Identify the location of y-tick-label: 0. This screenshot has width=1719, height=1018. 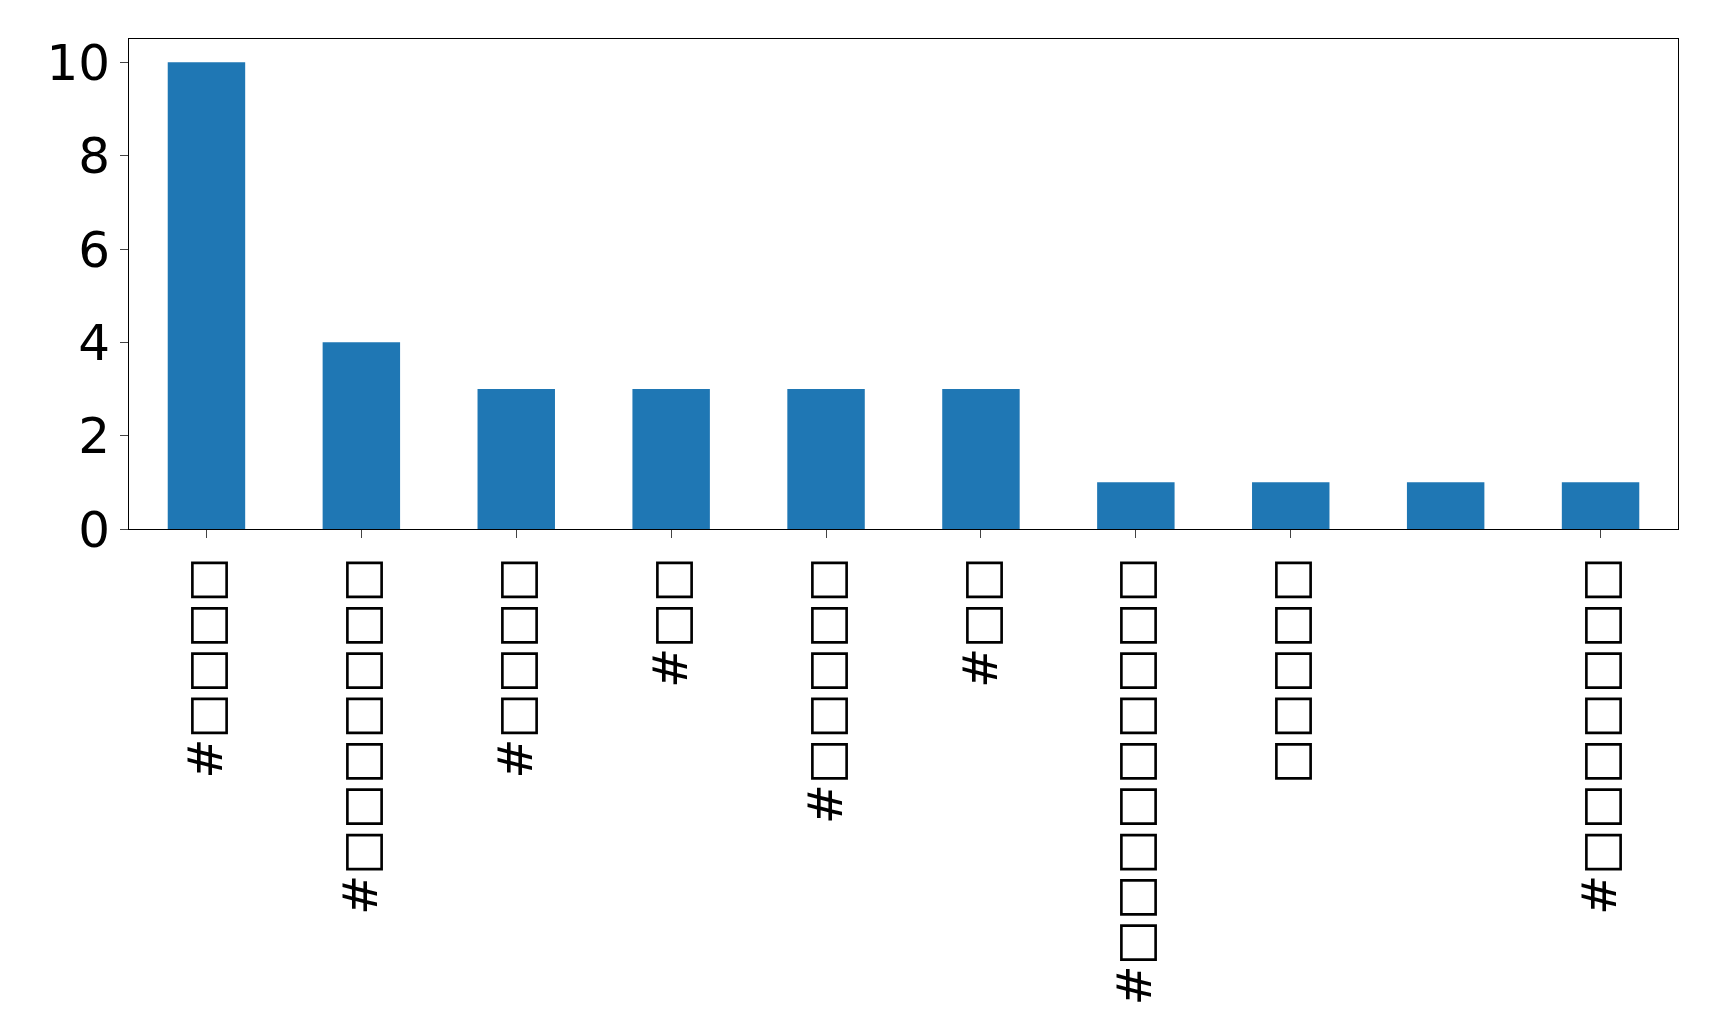
(94, 529).